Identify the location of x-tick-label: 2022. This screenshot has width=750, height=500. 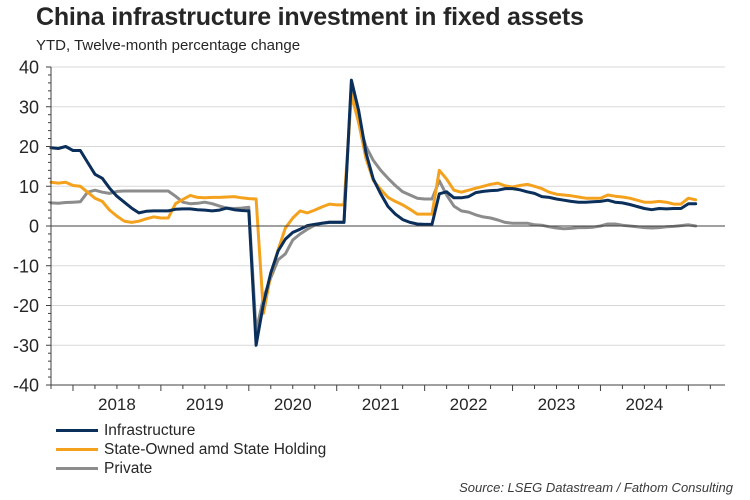
(469, 404).